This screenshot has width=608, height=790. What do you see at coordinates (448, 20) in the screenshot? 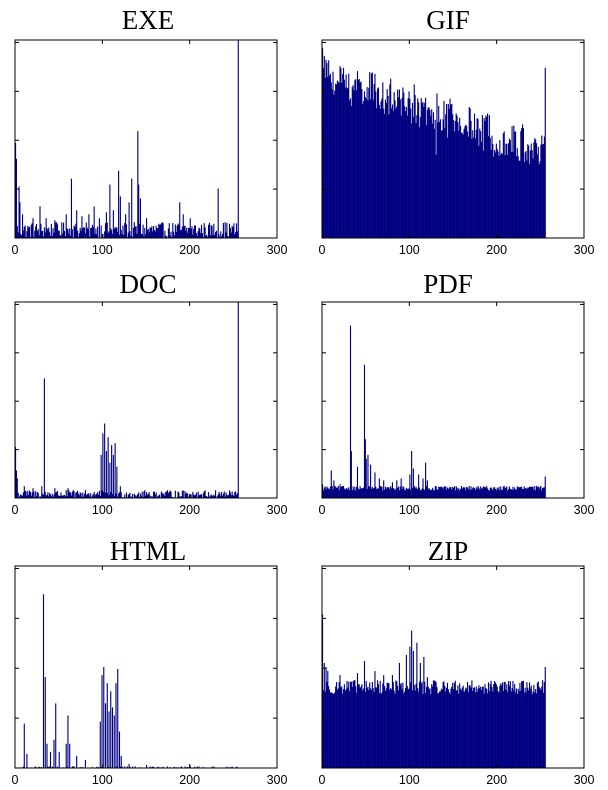
I see `chart-title: GIF` at bounding box center [448, 20].